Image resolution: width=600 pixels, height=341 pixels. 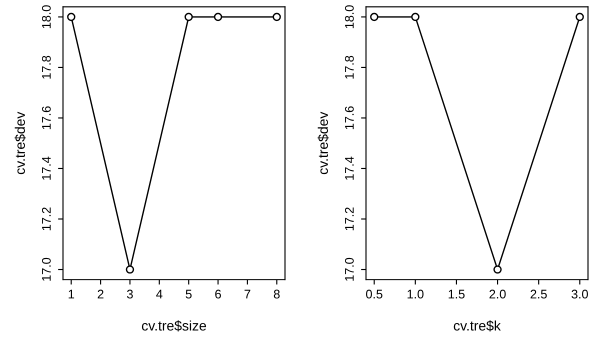 I want to click on x-tick-label: 2.5, so click(x=538, y=294).